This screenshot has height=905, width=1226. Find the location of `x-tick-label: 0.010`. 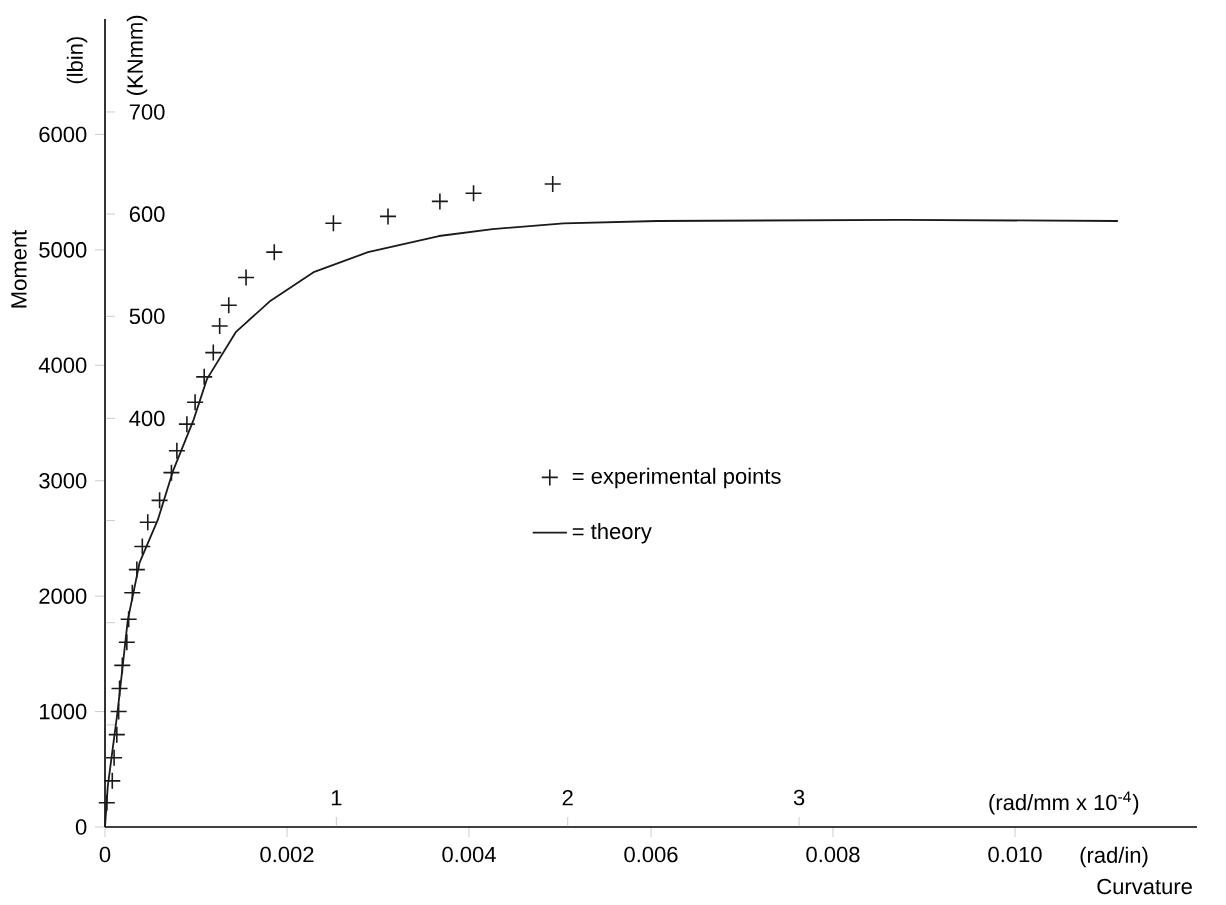

x-tick-label: 0.010 is located at coordinates (1015, 854).